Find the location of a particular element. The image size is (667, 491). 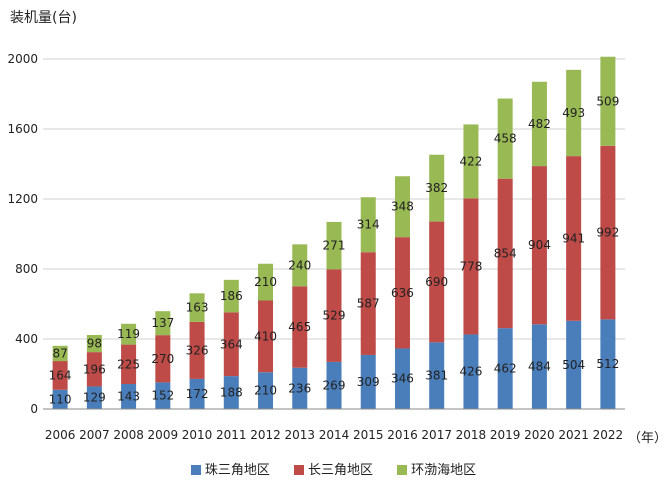

bar-2020-s2 is located at coordinates (539, 124).